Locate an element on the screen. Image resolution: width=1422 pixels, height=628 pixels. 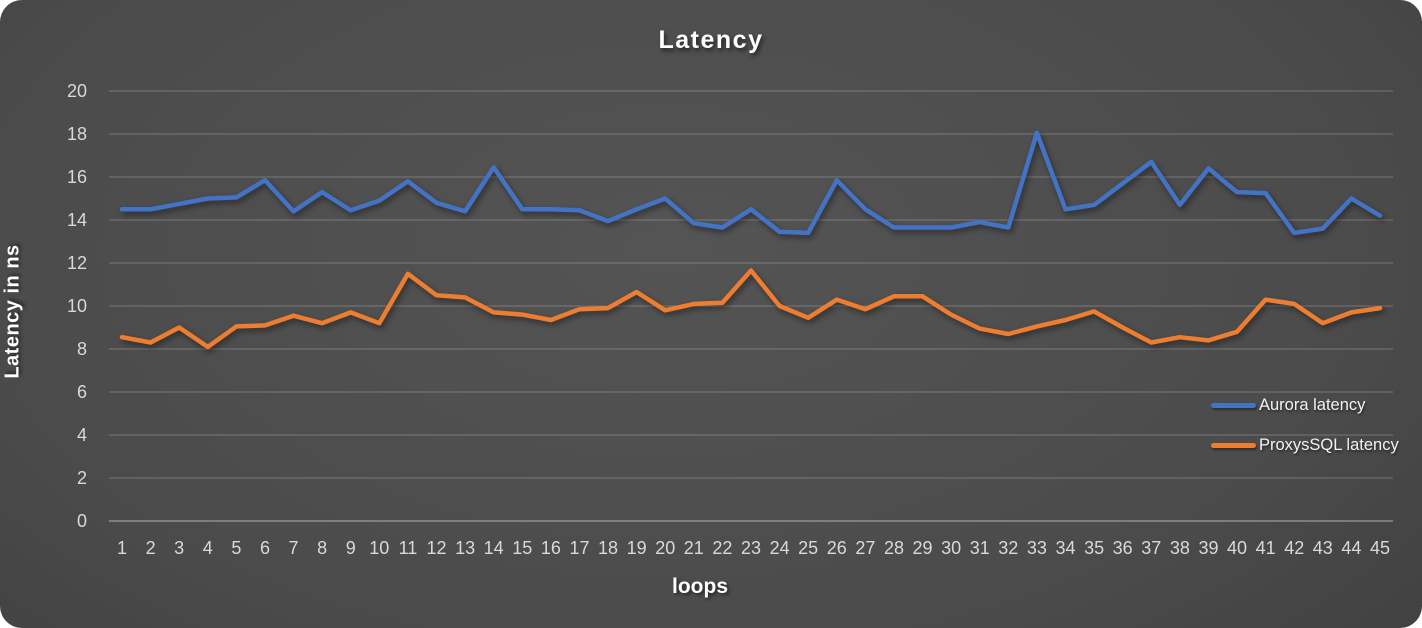
x-tick-label-18: 18 is located at coordinates (608, 548).